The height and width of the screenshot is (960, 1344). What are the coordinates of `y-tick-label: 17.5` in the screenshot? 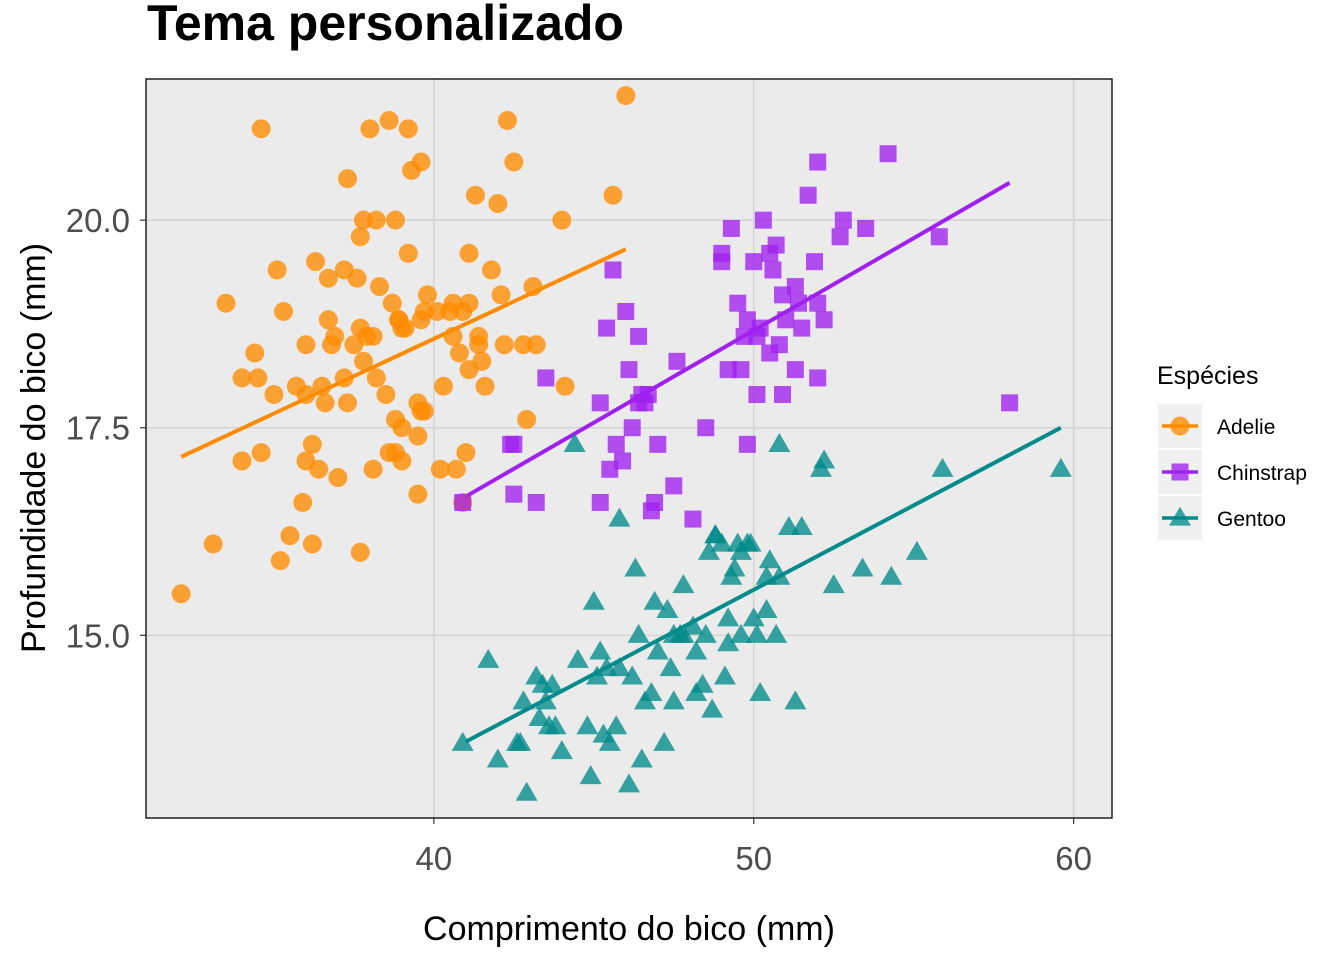 It's located at (98, 428).